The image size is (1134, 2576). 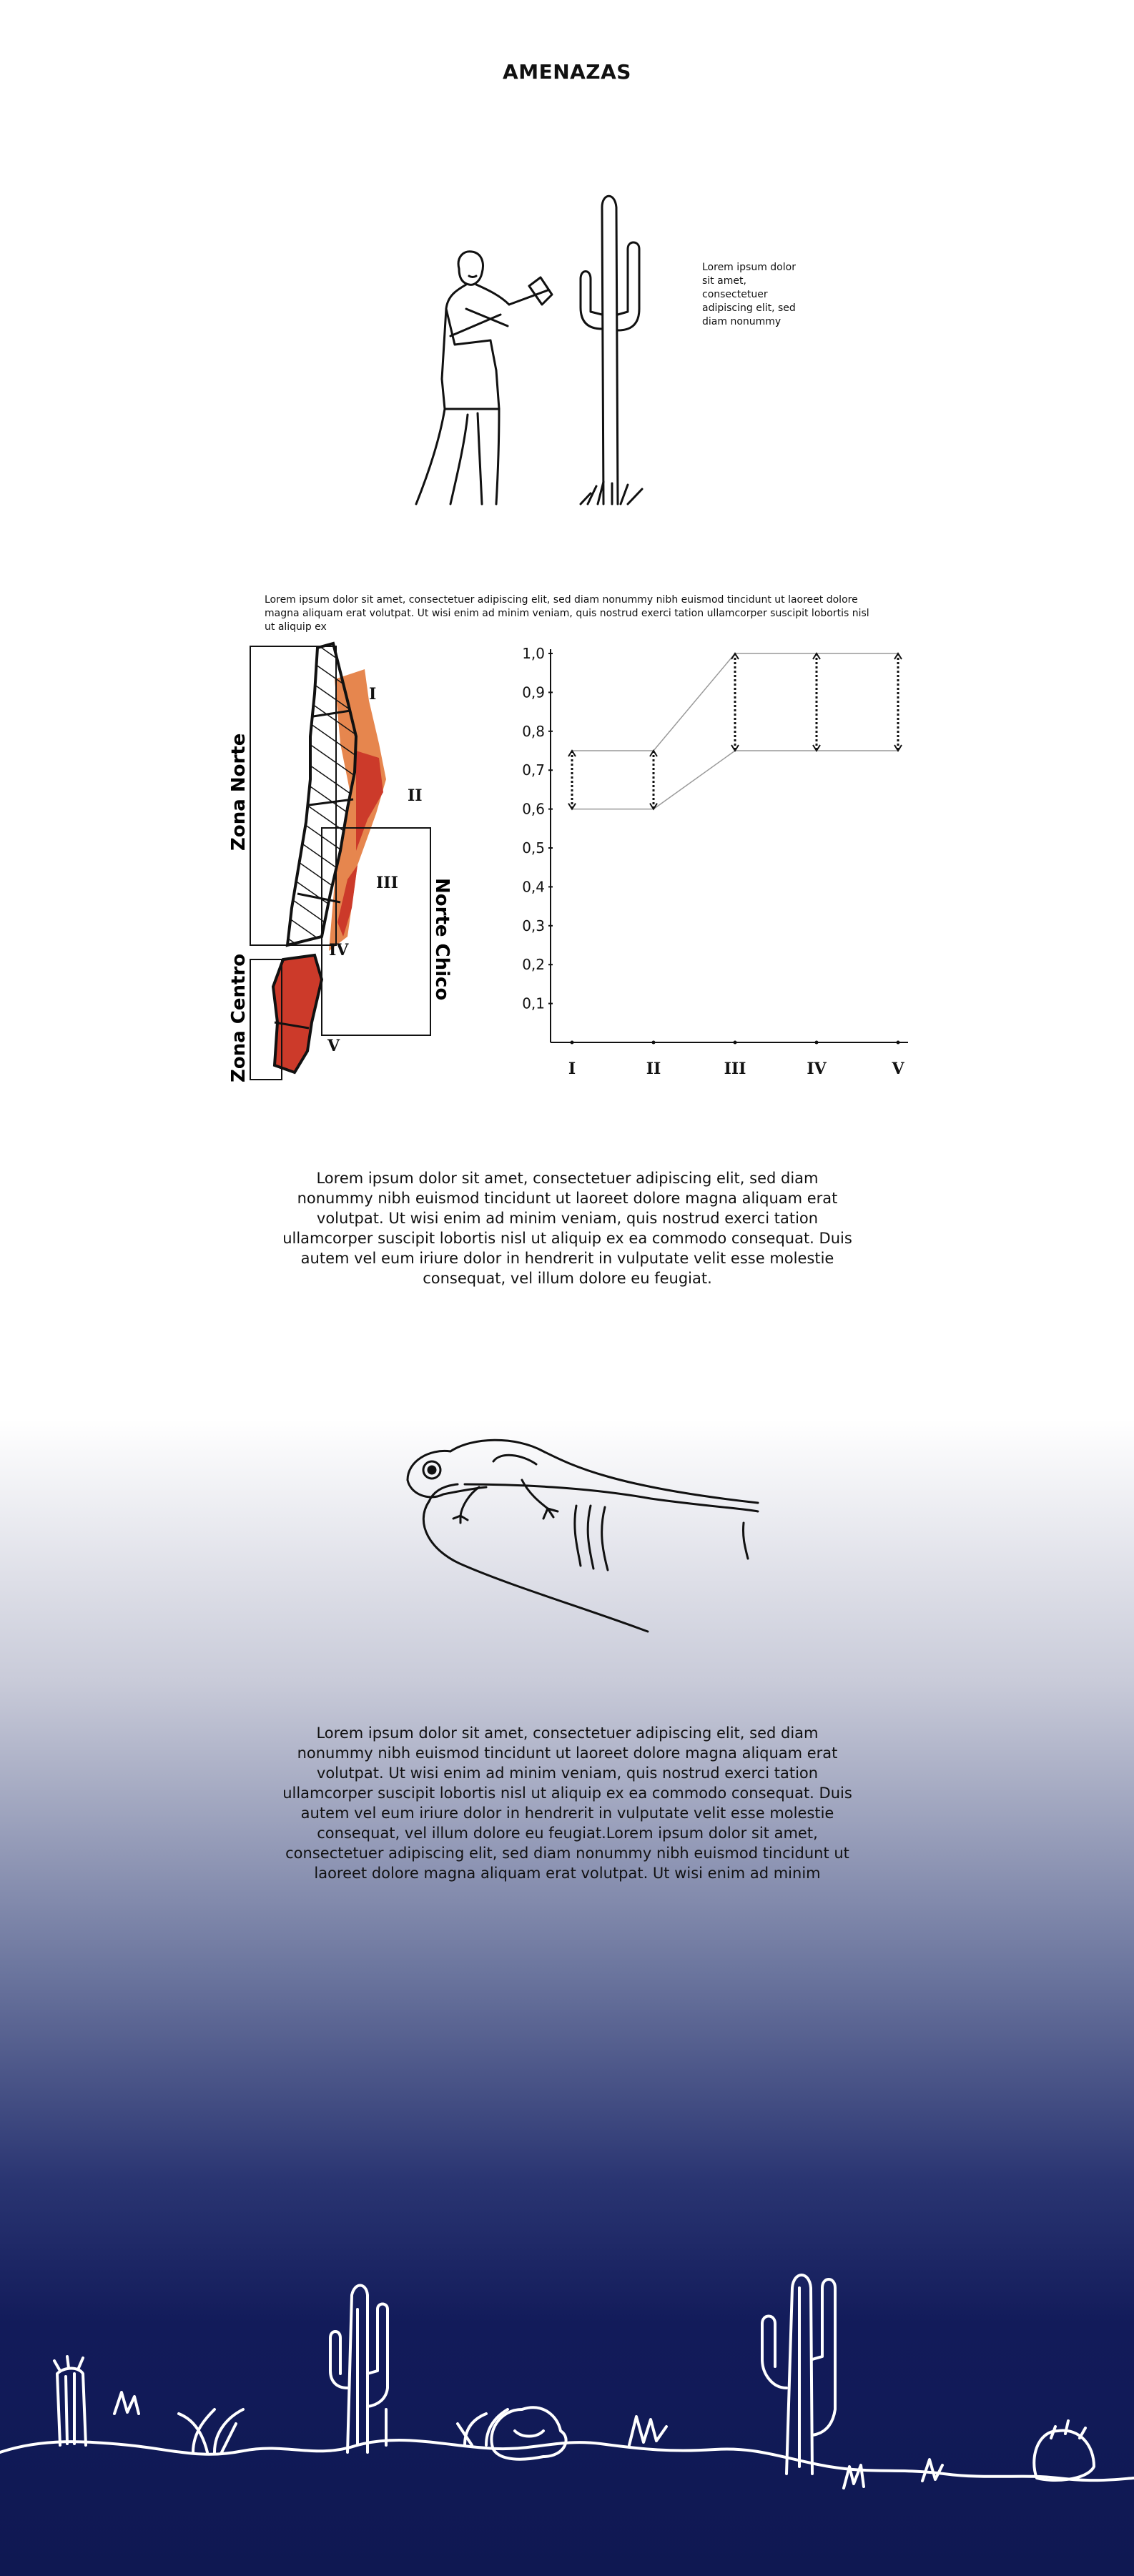 What do you see at coordinates (735, 780) in the screenshot?
I see `range-low-line` at bounding box center [735, 780].